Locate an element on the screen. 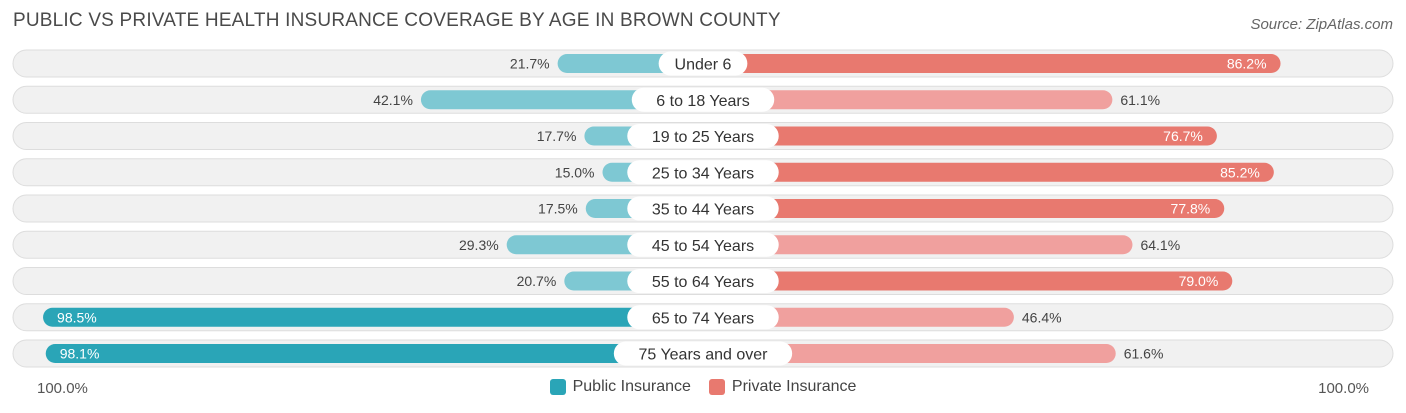 The height and width of the screenshot is (413, 1406). public-value-label: 17.5% is located at coordinates (558, 209).